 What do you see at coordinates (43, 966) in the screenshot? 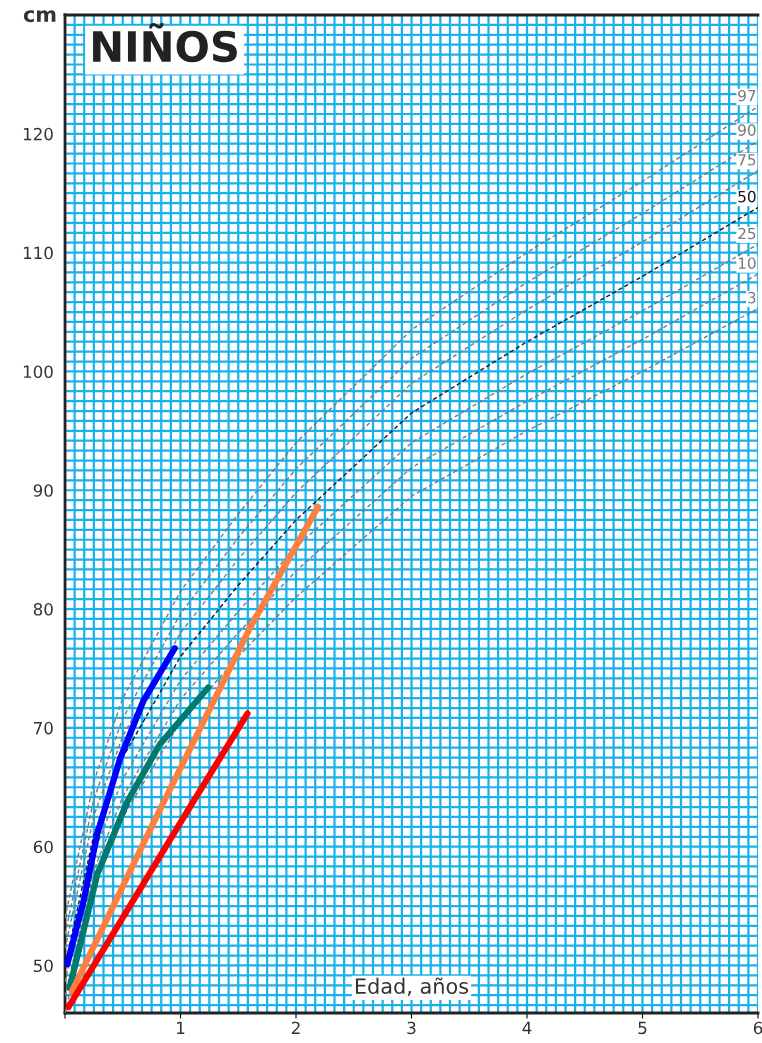
I see `y-tick-label: 50` at bounding box center [43, 966].